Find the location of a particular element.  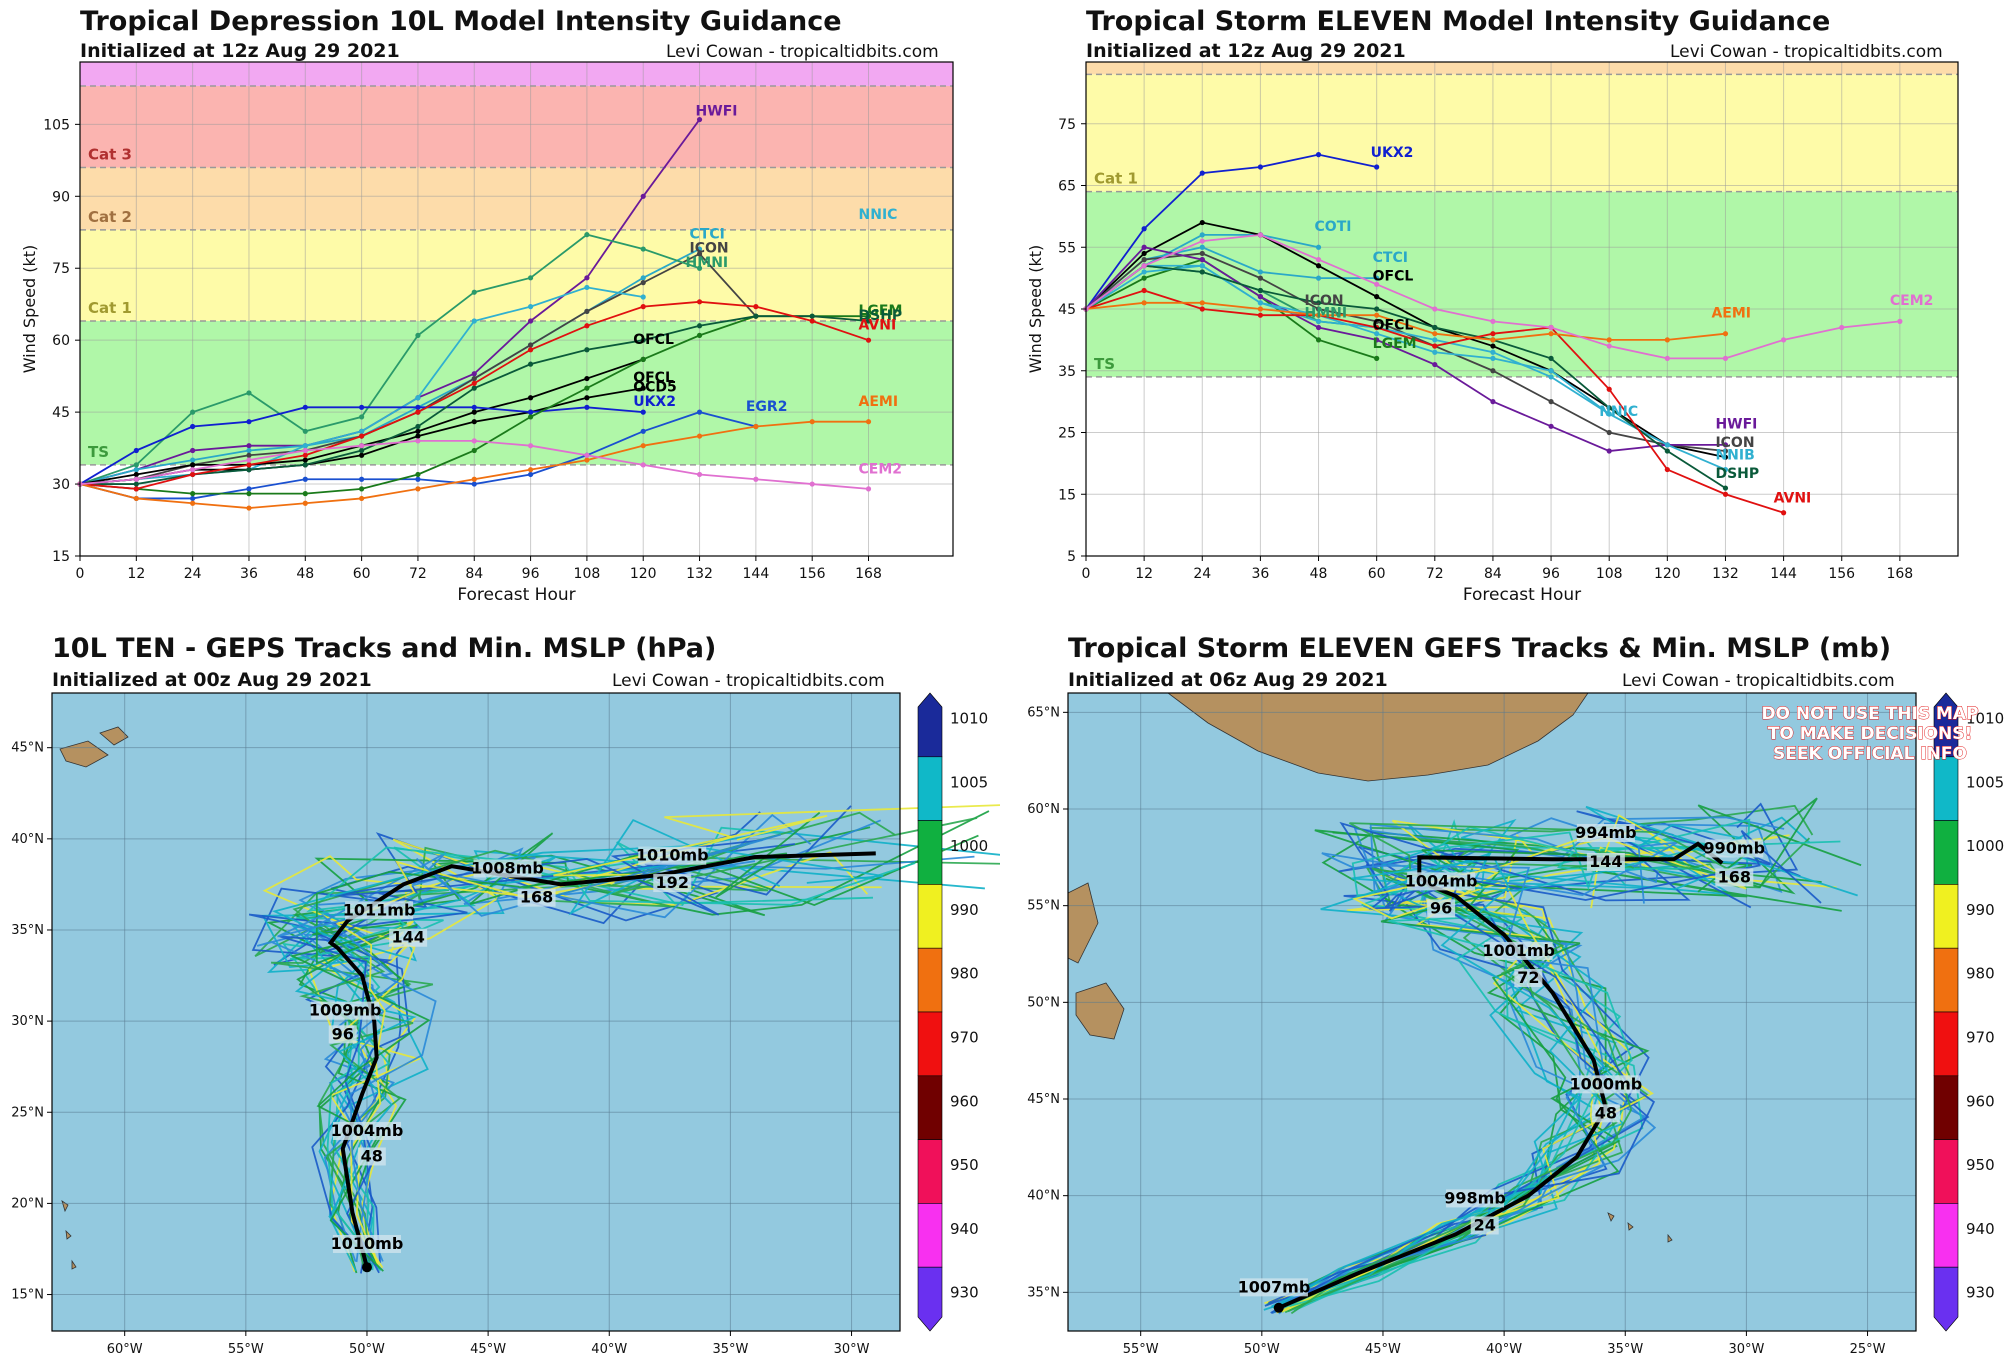

x-tick-label: 48 is located at coordinates (1319, 574).